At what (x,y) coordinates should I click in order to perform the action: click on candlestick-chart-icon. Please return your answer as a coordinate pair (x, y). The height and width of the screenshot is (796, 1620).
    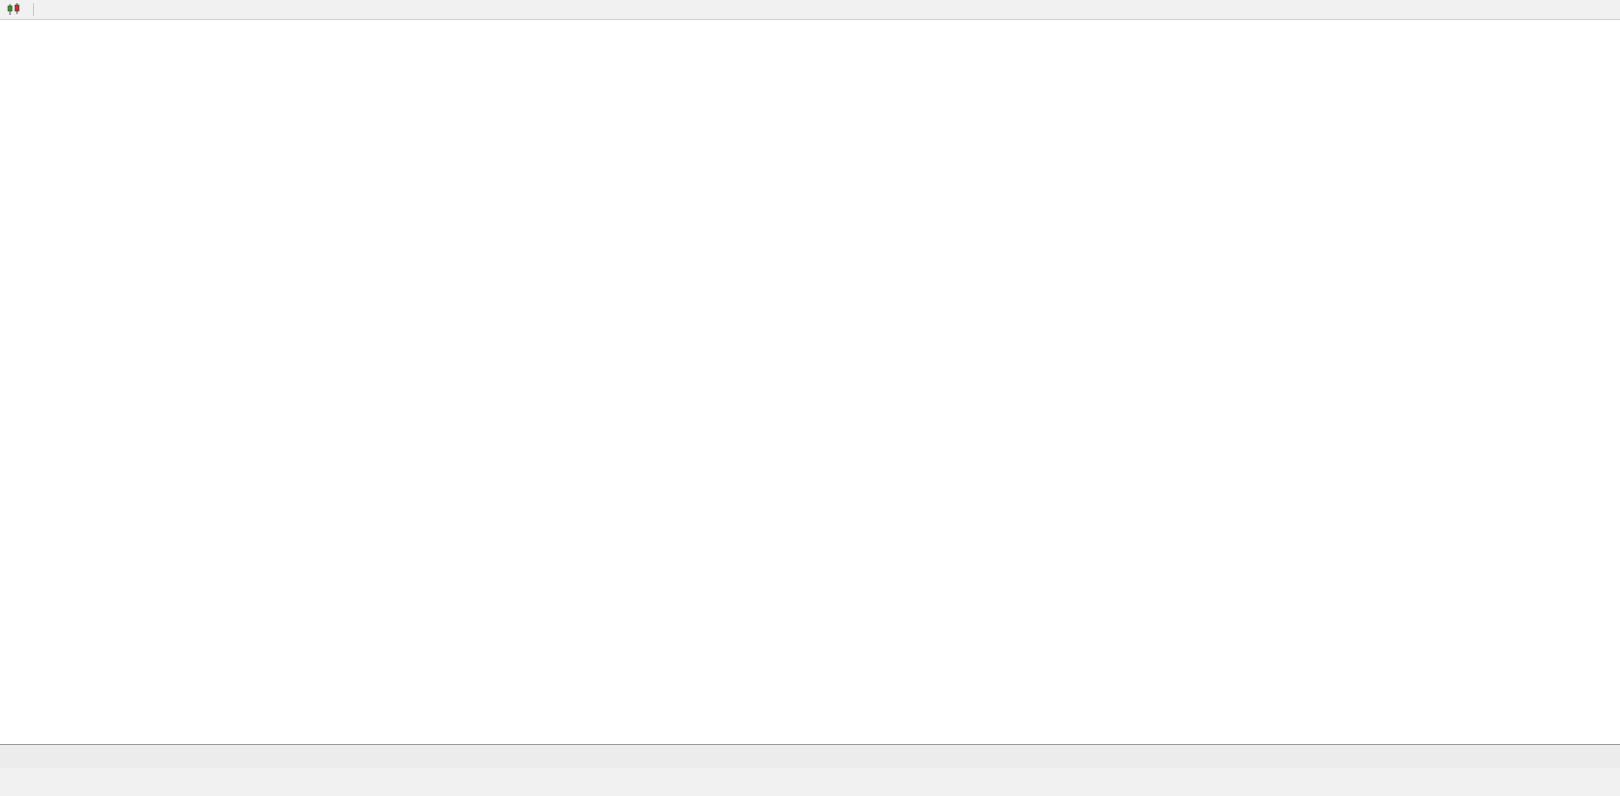
    Looking at the image, I should click on (13, 9).